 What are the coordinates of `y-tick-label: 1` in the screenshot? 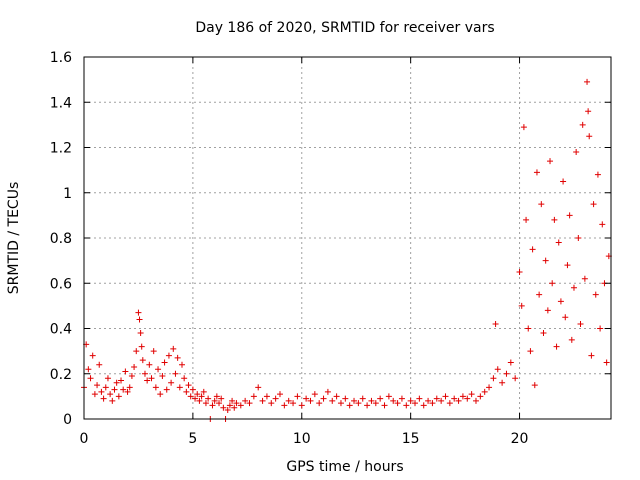 It's located at (67, 194).